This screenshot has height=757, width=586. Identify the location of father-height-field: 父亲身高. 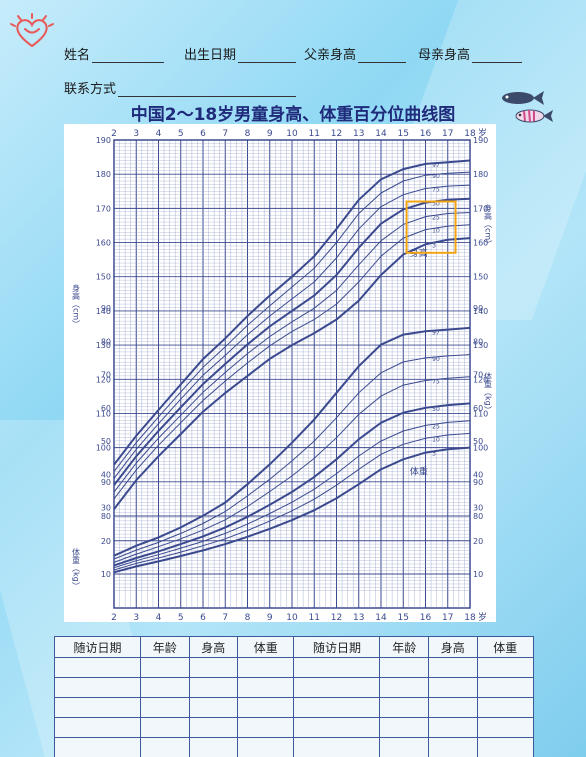
(355, 53).